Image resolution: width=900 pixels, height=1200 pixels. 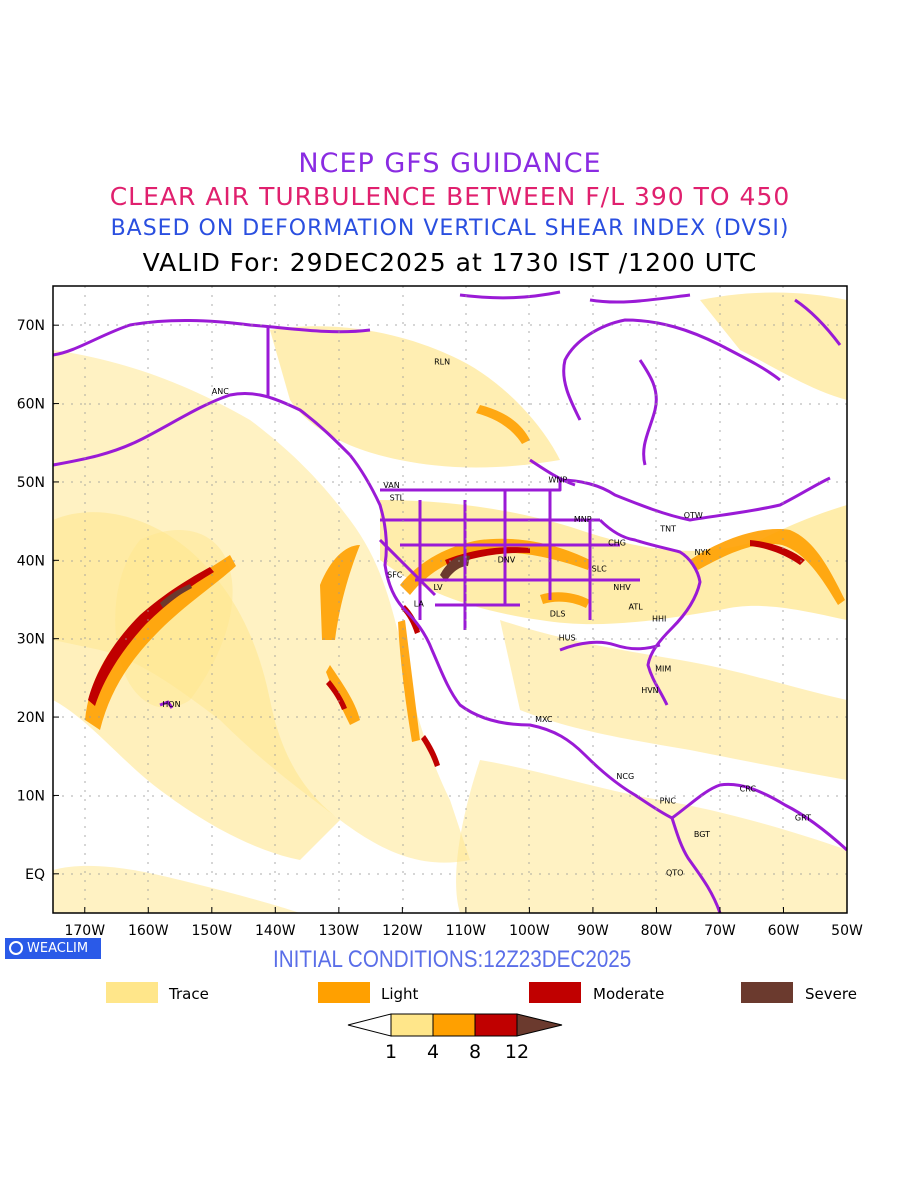 What do you see at coordinates (455, 1038) in the screenshot?
I see `colorbar: 1 4 8 12` at bounding box center [455, 1038].